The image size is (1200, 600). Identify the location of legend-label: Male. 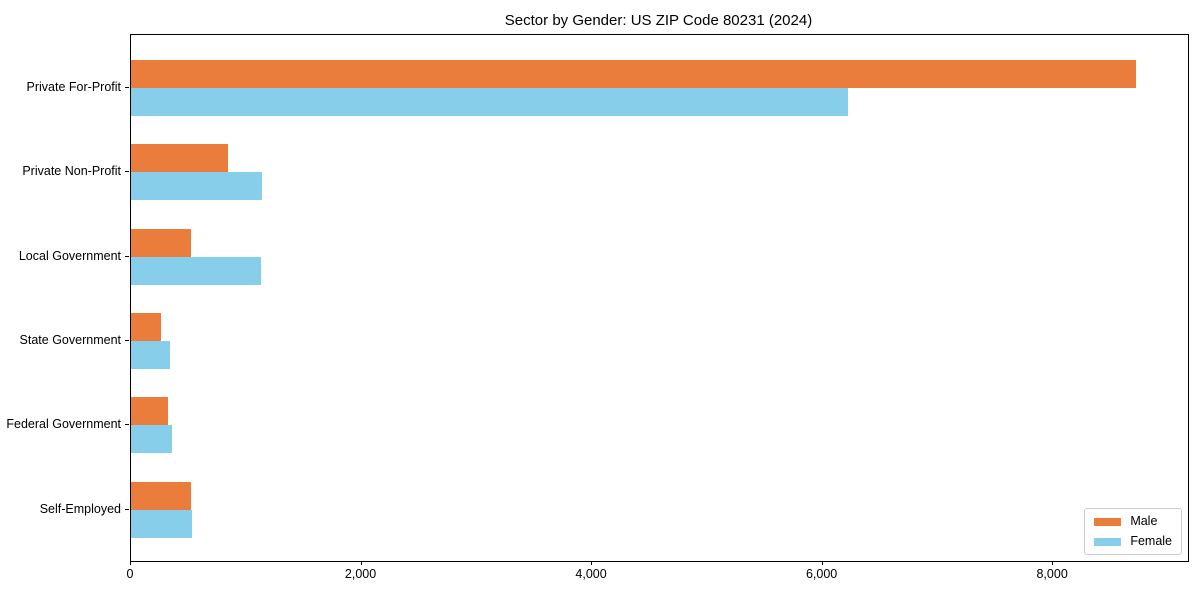
(1144, 521).